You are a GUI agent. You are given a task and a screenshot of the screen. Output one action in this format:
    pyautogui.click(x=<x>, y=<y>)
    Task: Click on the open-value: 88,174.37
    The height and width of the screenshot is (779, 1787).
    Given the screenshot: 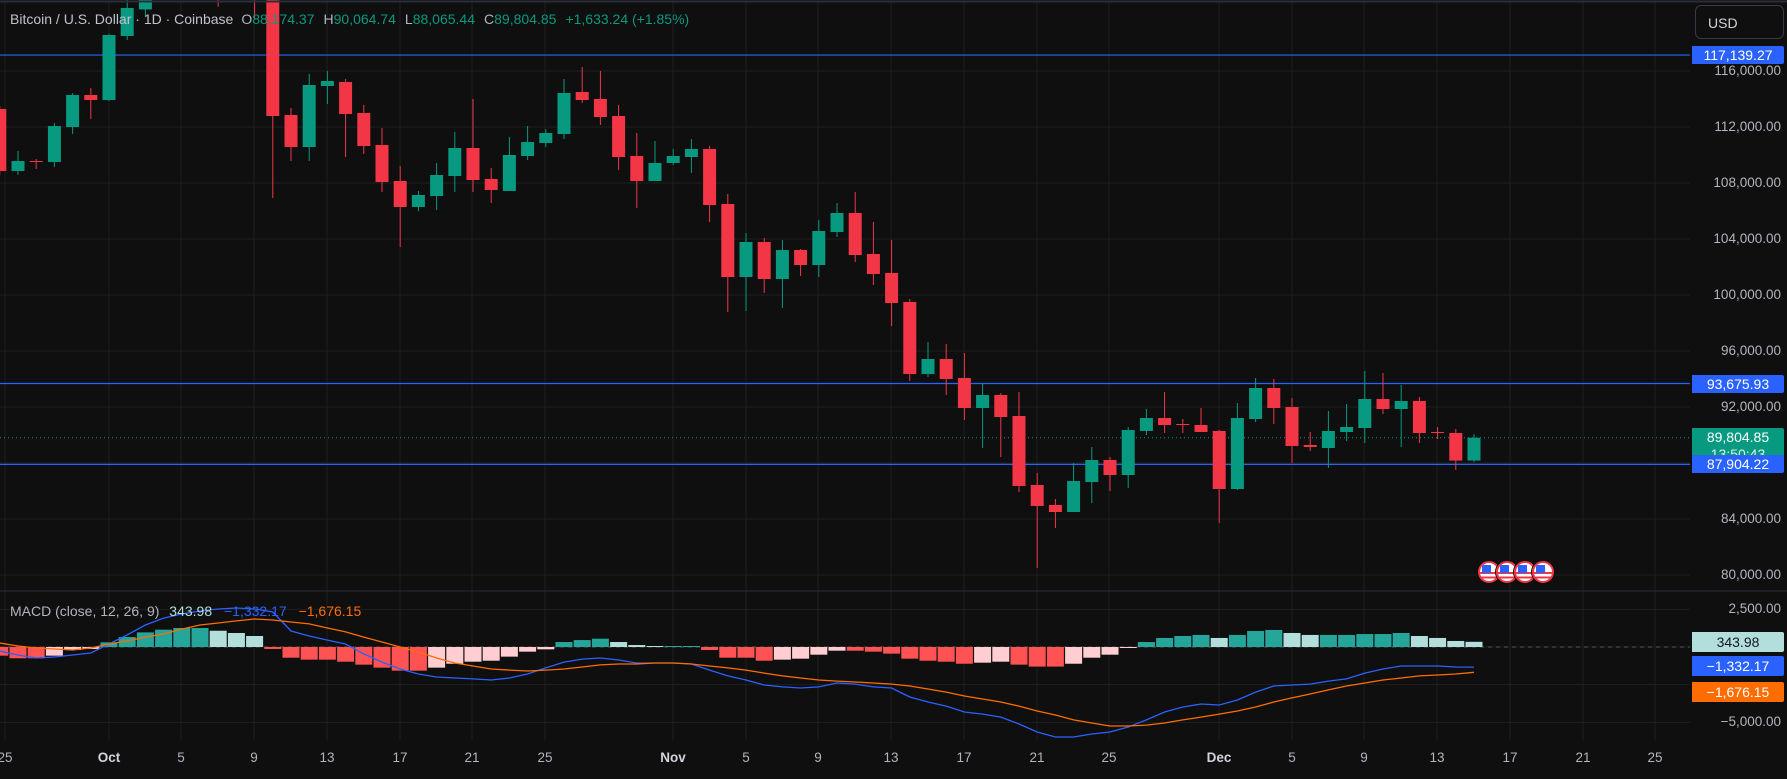 What is the action you would take?
    pyautogui.click(x=283, y=19)
    